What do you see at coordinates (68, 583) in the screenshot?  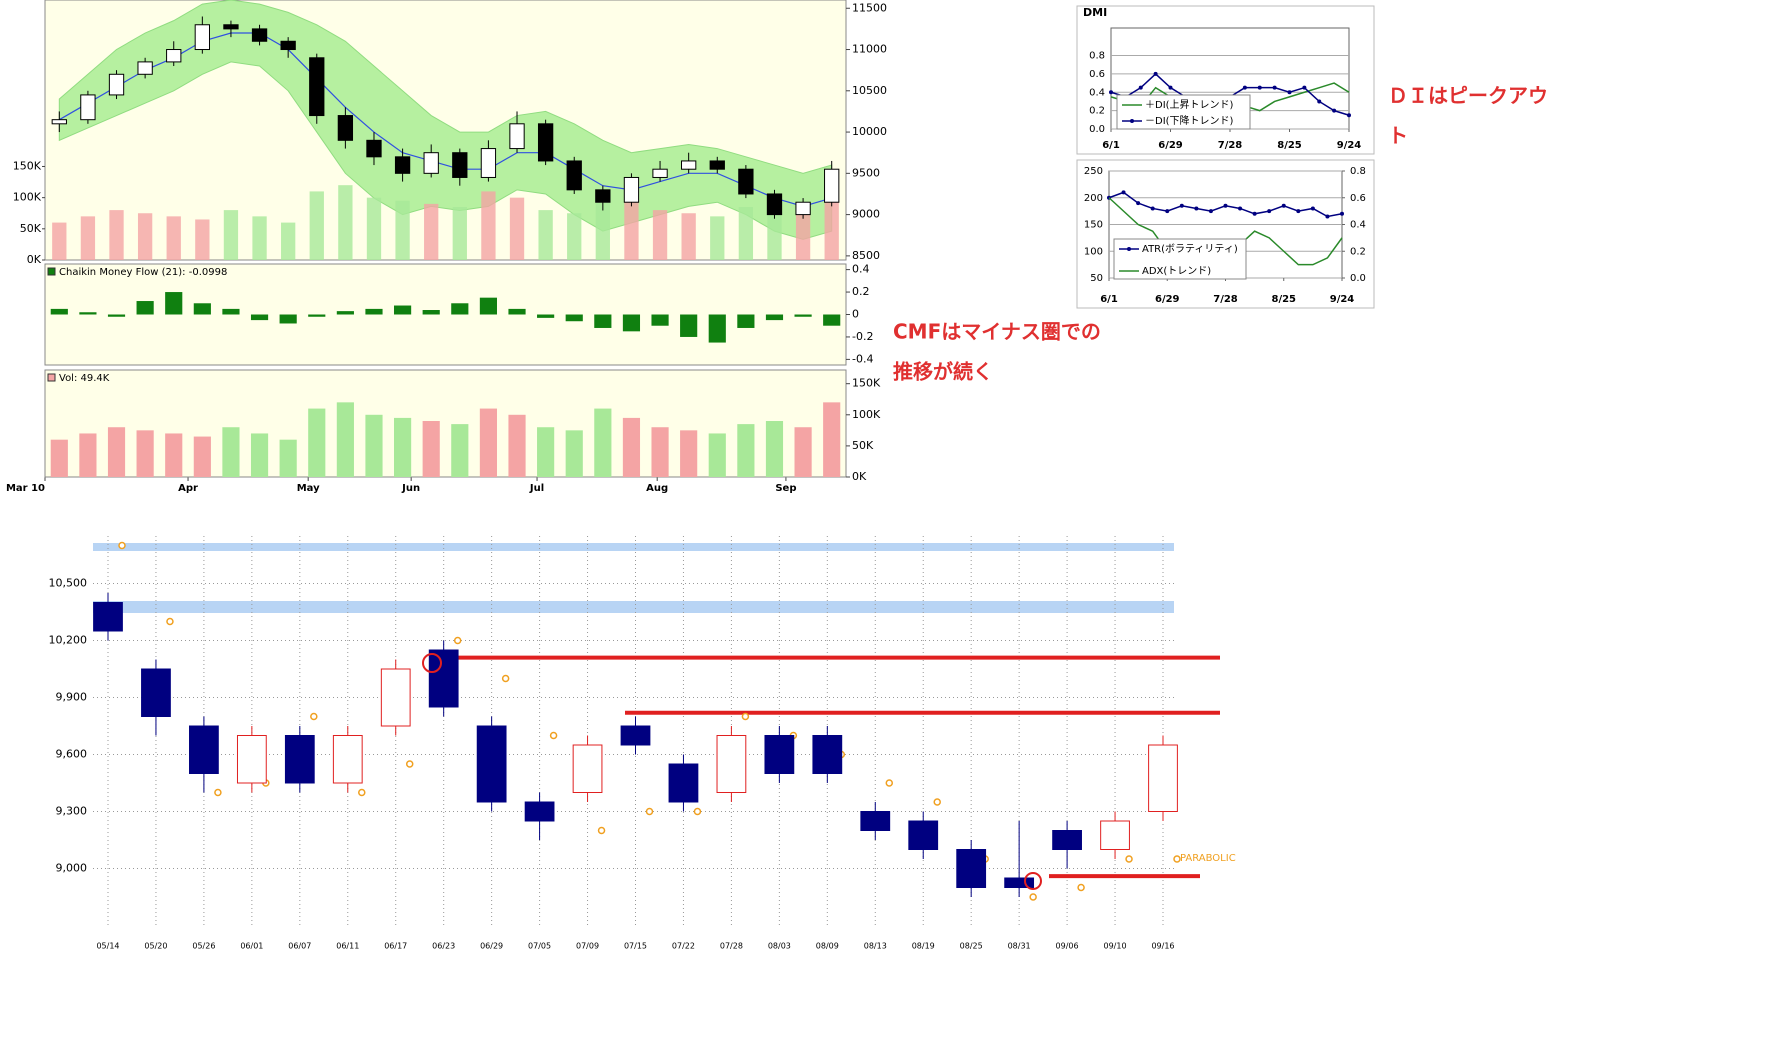 I see `y-tick-label: 10,500` at bounding box center [68, 583].